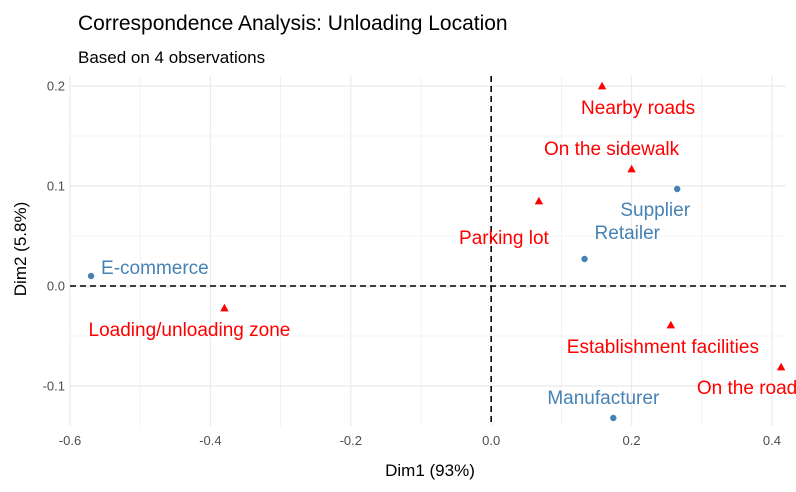 The height and width of the screenshot is (492, 796). What do you see at coordinates (56, 286) in the screenshot?
I see `y-tick-label: 0.0` at bounding box center [56, 286].